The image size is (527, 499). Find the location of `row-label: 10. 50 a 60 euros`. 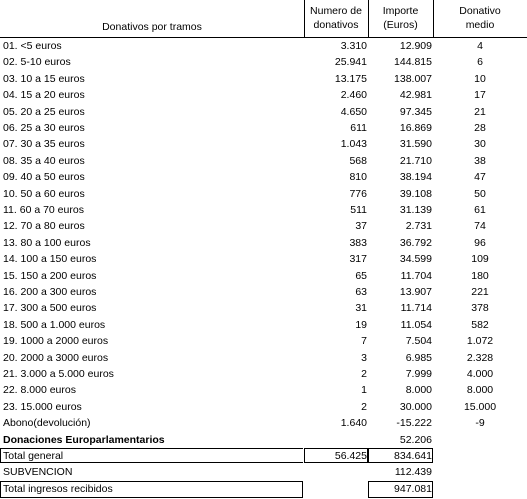

row-label: 10. 50 a 60 euros is located at coordinates (44, 193).